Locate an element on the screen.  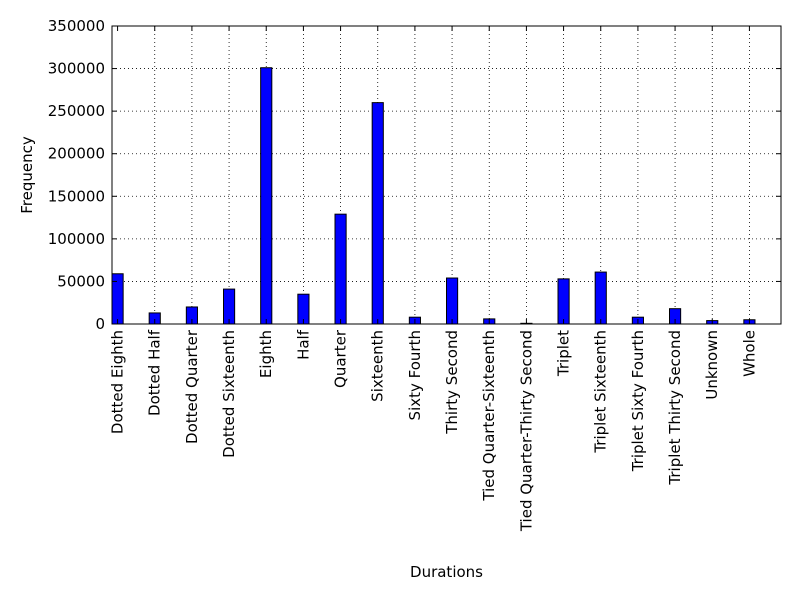
y-tick-label: 50000 is located at coordinates (81, 281).